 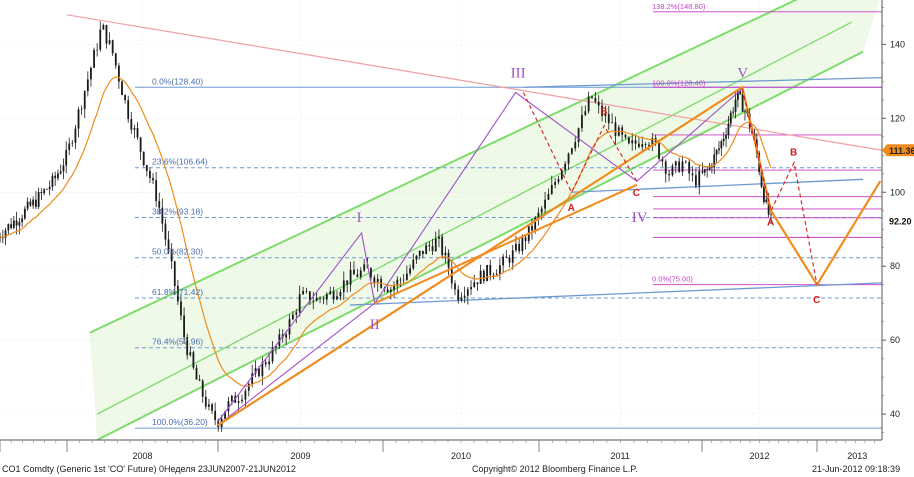 What do you see at coordinates (760, 456) in the screenshot?
I see `x-tick-label: 2012` at bounding box center [760, 456].